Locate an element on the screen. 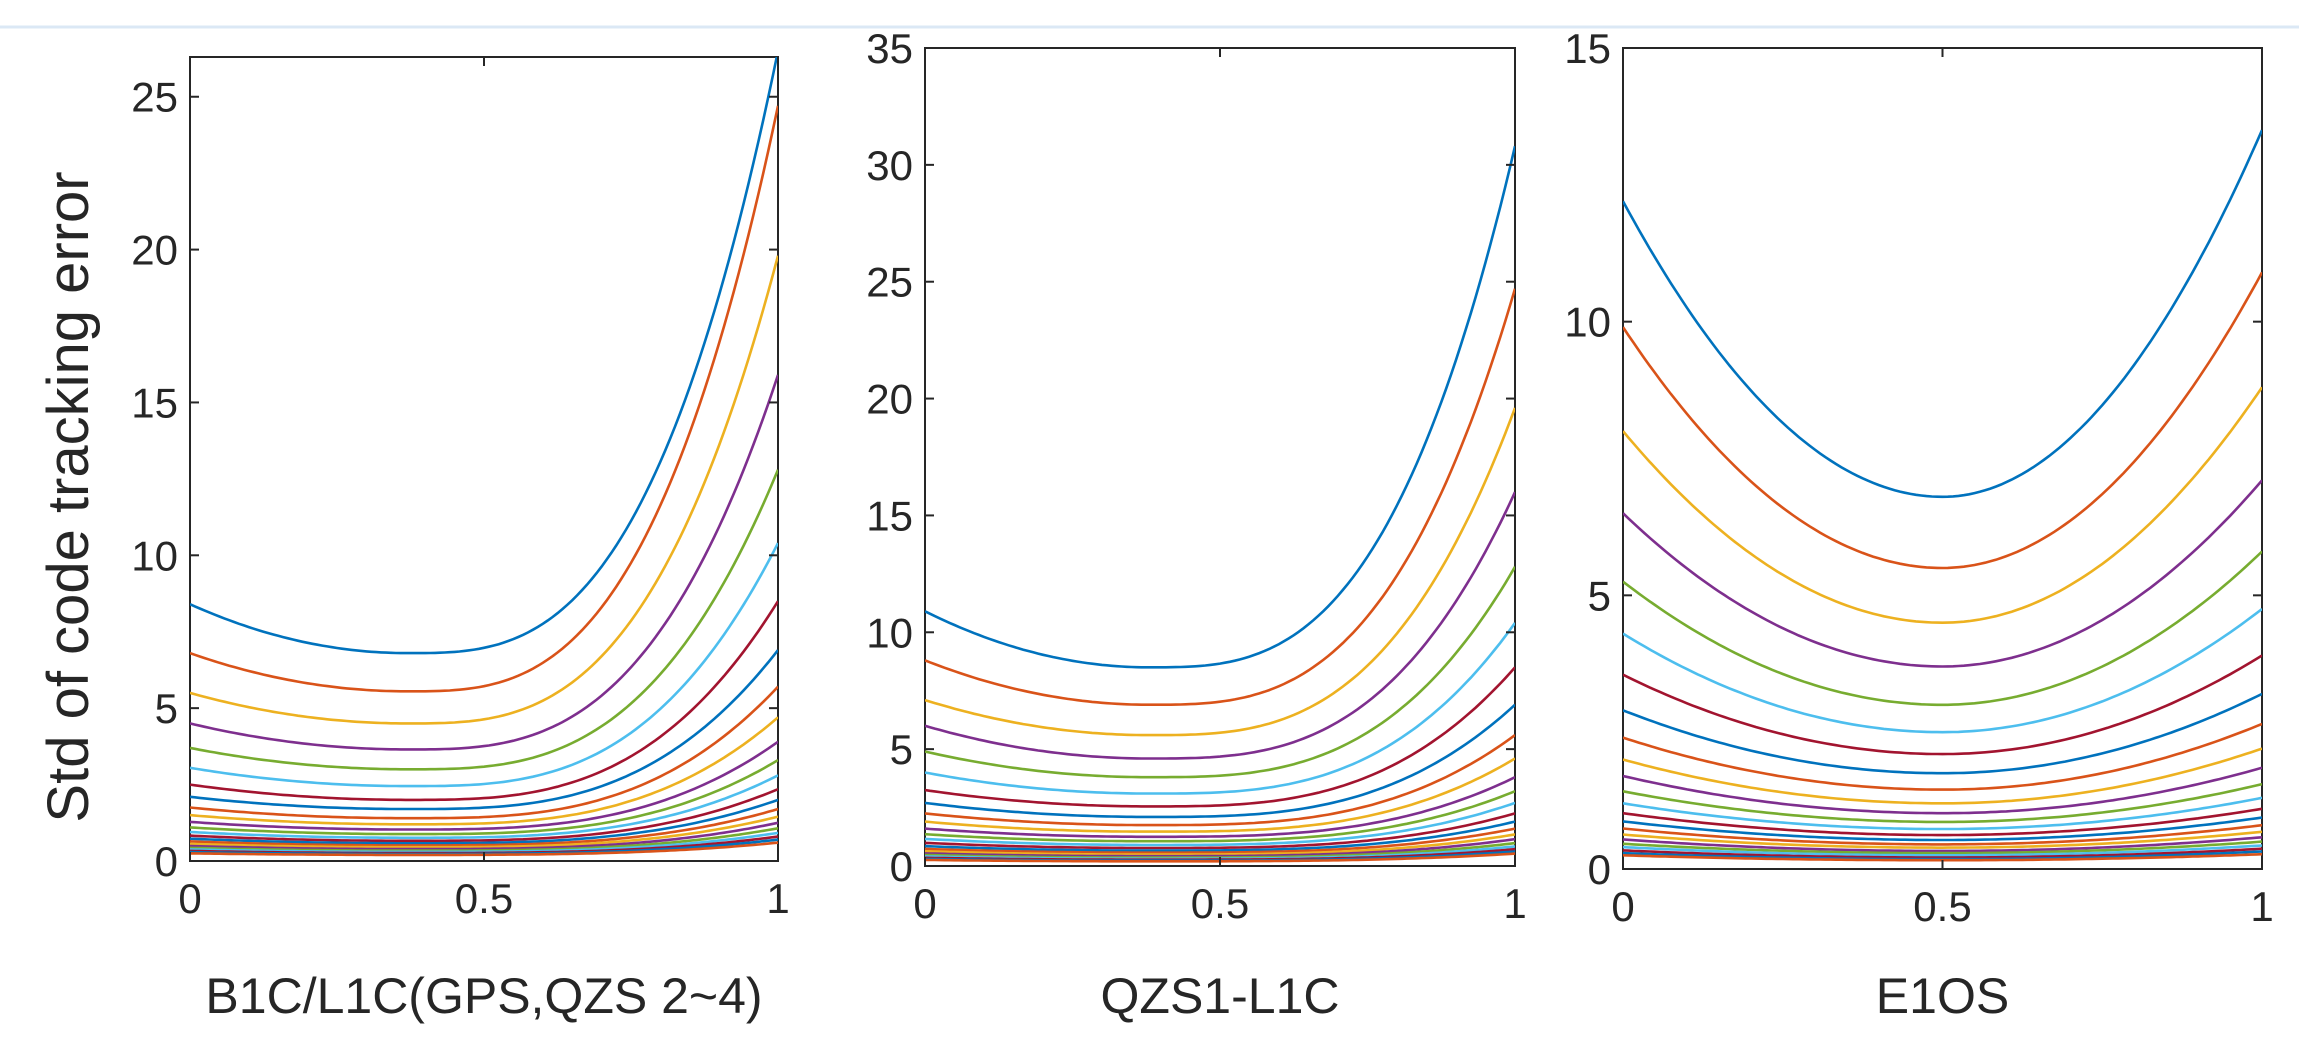 The image size is (2299, 1051). y-tick-label: 30 is located at coordinates (889, 165).